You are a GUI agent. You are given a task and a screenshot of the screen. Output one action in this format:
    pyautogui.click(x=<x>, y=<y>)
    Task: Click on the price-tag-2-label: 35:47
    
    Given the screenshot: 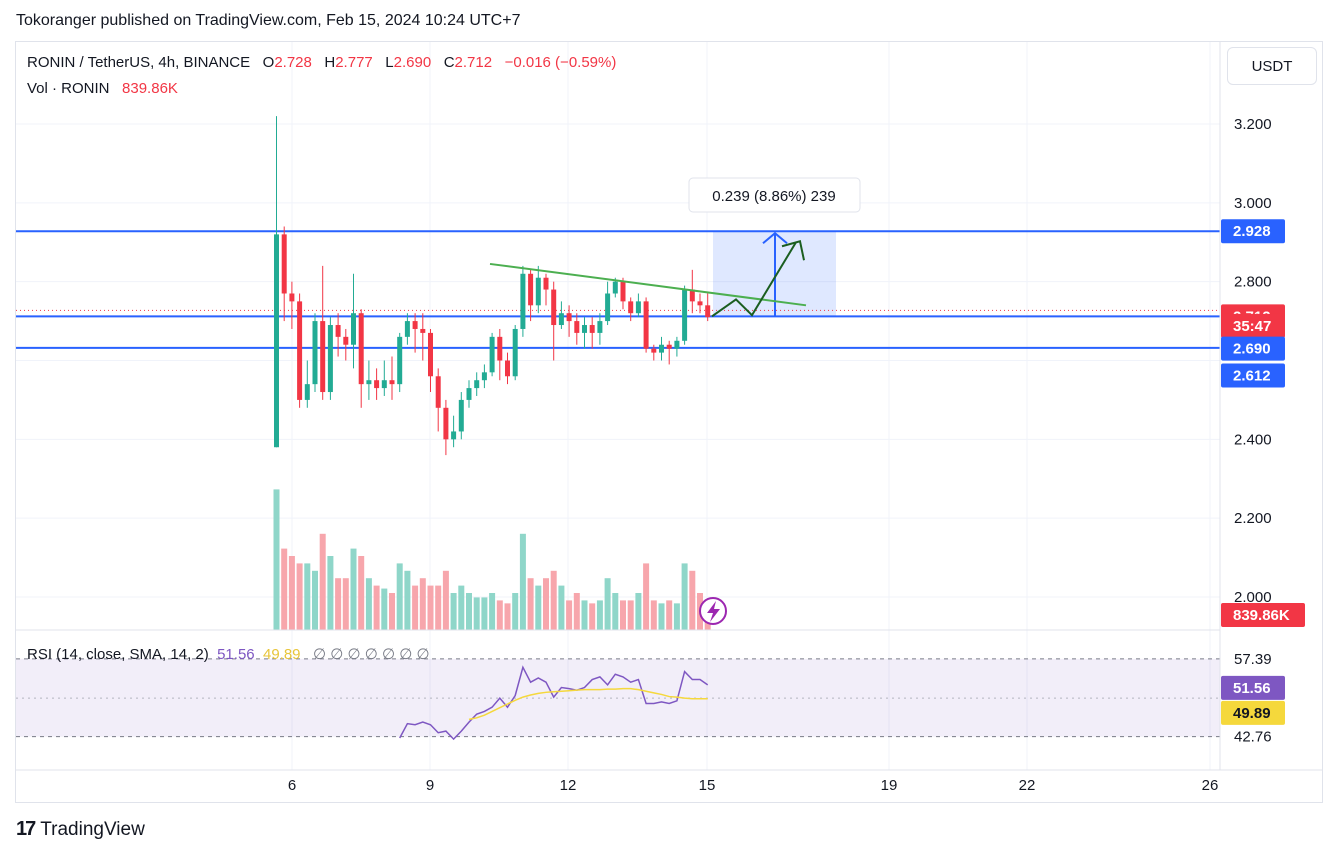 What is the action you would take?
    pyautogui.click(x=1252, y=326)
    